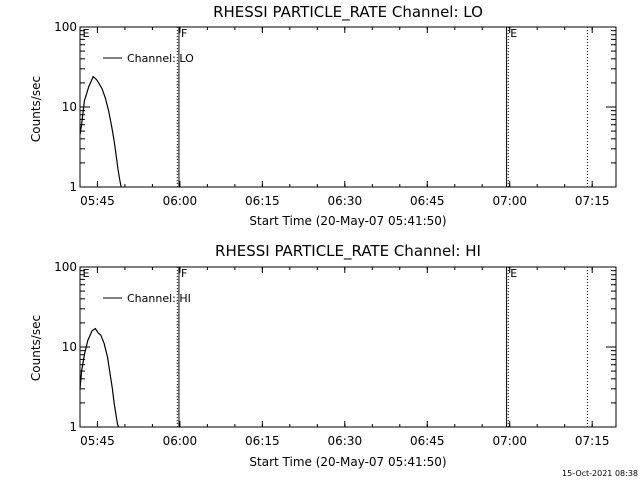  Describe the element at coordinates (347, 462) in the screenshot. I see `x-axis-label-hi: Start Time (20-May-07 05:41:50)` at that location.